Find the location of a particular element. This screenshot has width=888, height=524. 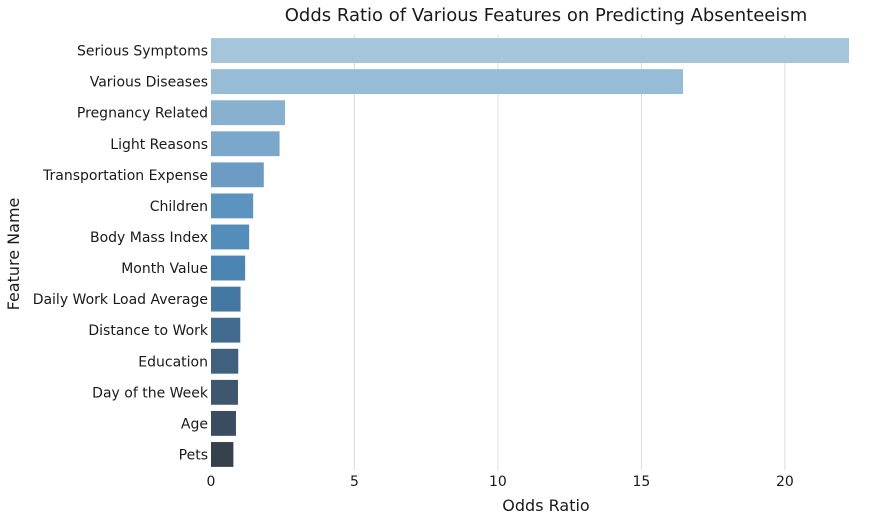

y-tick-label: Children is located at coordinates (179, 207).